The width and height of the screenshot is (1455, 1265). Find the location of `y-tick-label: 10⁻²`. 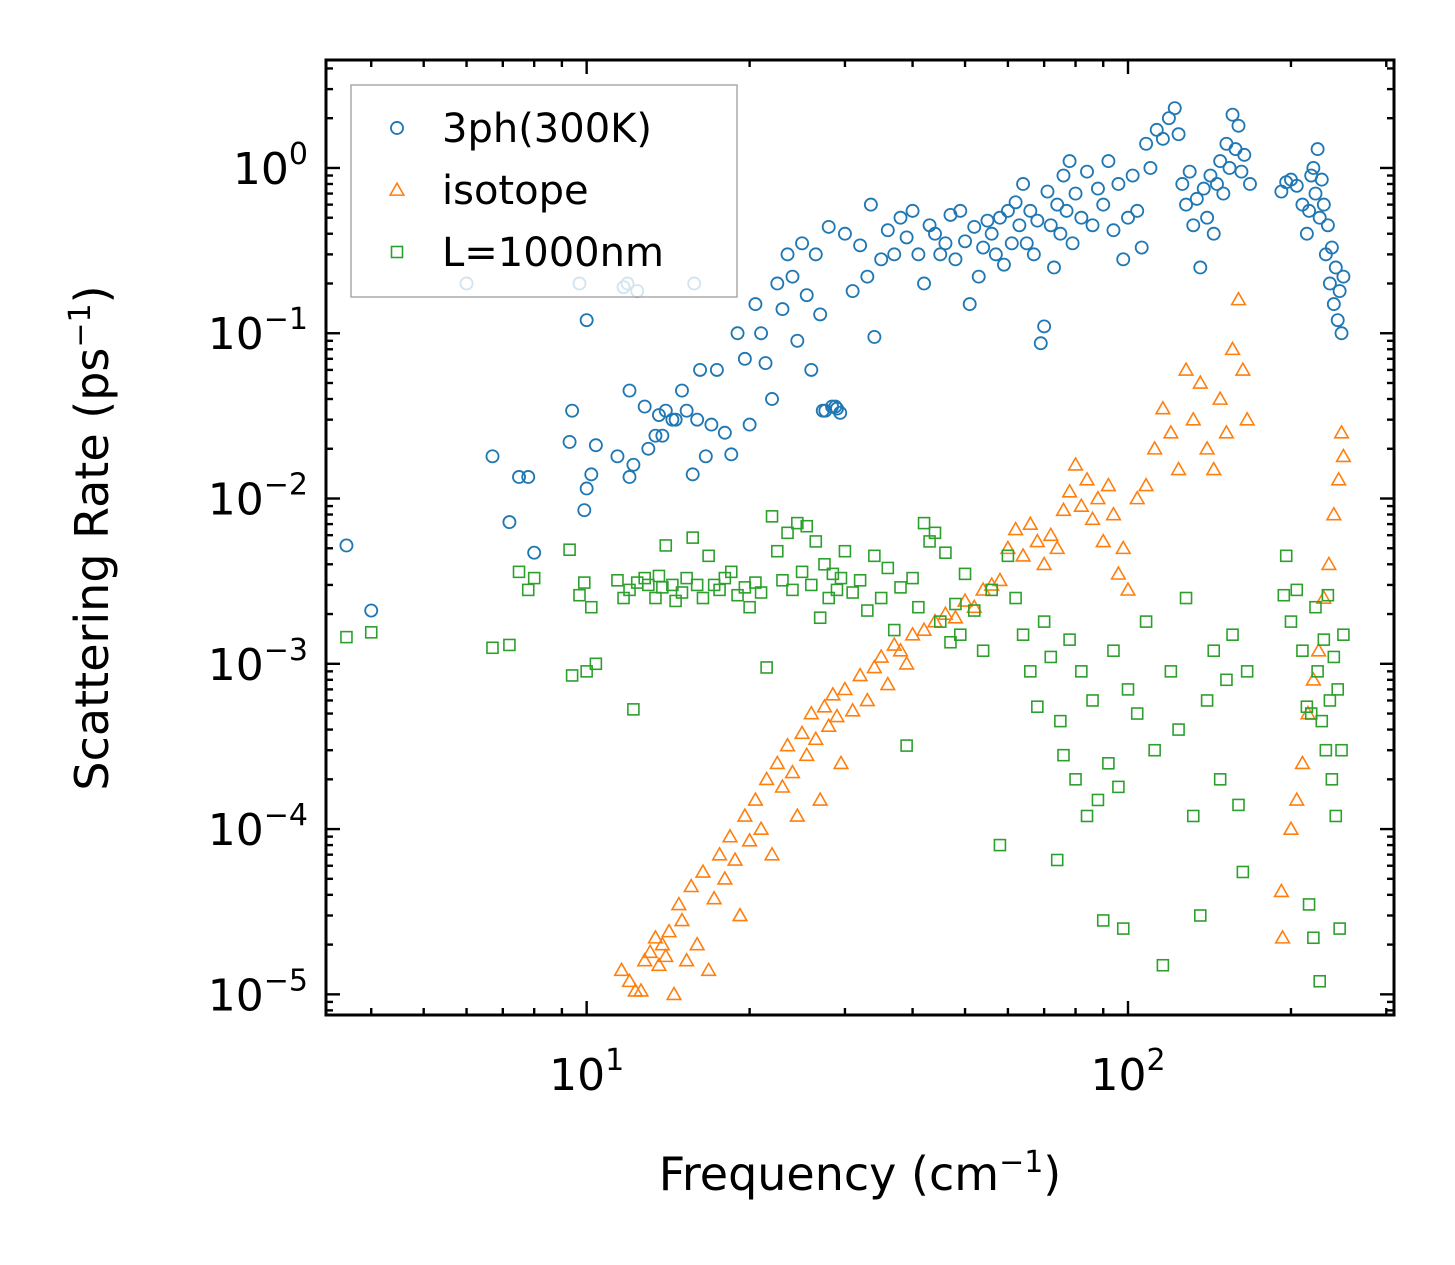

y-tick-label: 10⁻² is located at coordinates (258, 497).